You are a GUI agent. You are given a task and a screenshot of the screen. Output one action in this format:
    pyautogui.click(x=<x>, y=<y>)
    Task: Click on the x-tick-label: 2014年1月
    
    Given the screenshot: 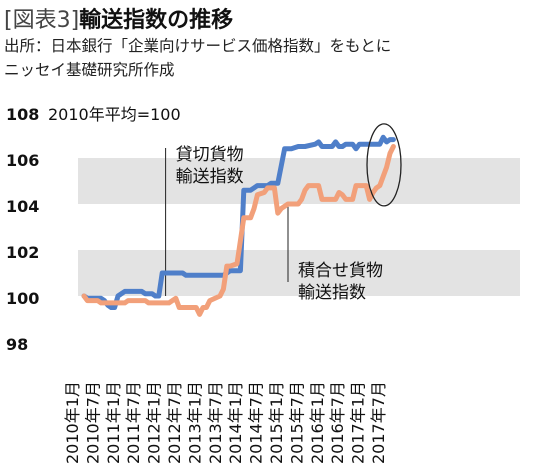 What is the action you would take?
    pyautogui.click(x=235, y=422)
    